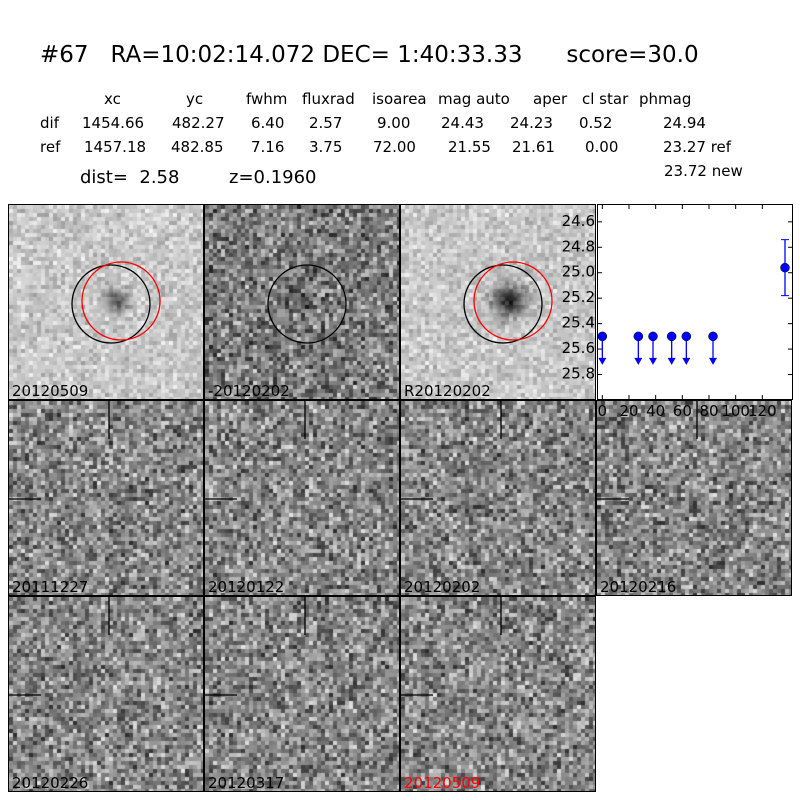 This screenshot has height=800, width=800. I want to click on table-cell: 72.00, so click(394, 147).